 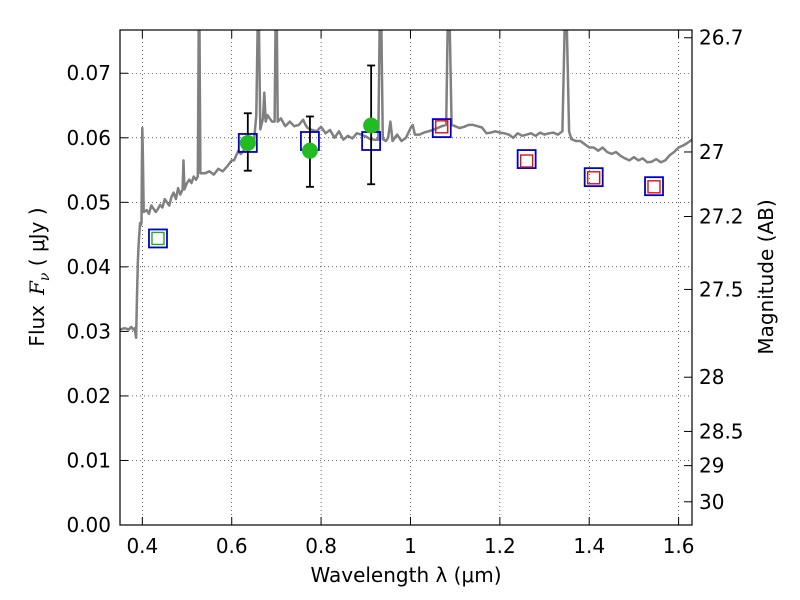 I want to click on y2-tick-labels: 26.7 27 27.2 27.5 28 28.5 29 30, so click(x=721, y=270).